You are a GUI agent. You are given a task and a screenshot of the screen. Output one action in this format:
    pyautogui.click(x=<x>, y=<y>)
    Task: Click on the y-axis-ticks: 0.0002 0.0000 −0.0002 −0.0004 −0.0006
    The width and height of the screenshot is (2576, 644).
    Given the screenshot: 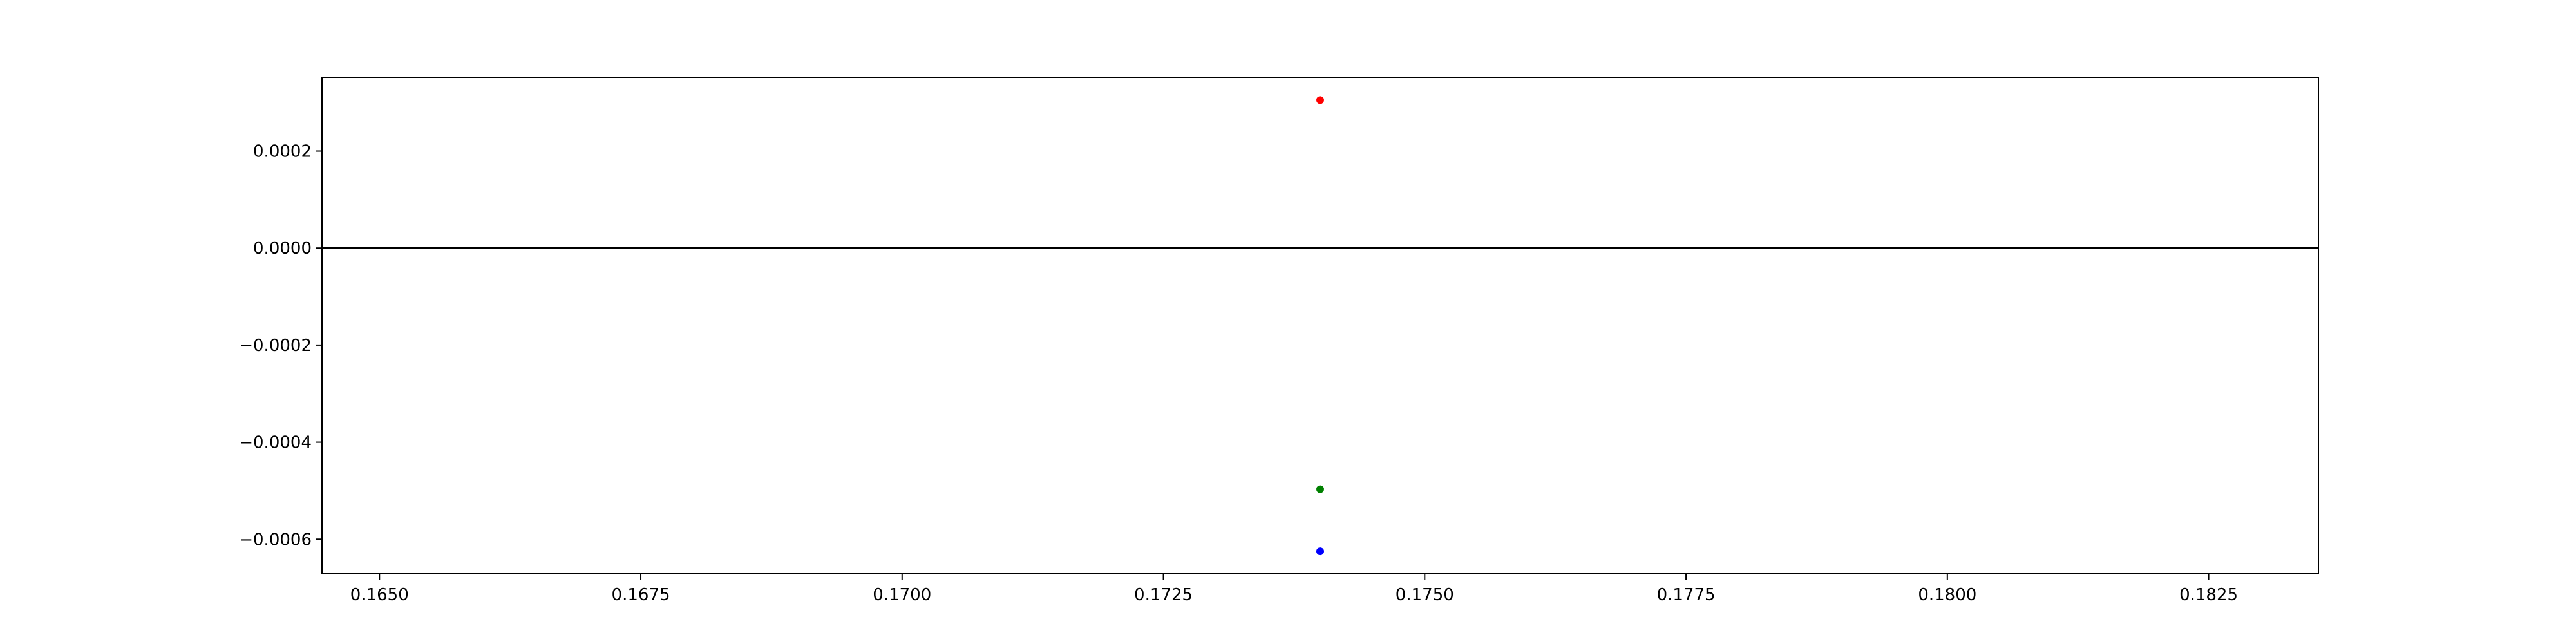 What is the action you would take?
    pyautogui.click(x=280, y=346)
    